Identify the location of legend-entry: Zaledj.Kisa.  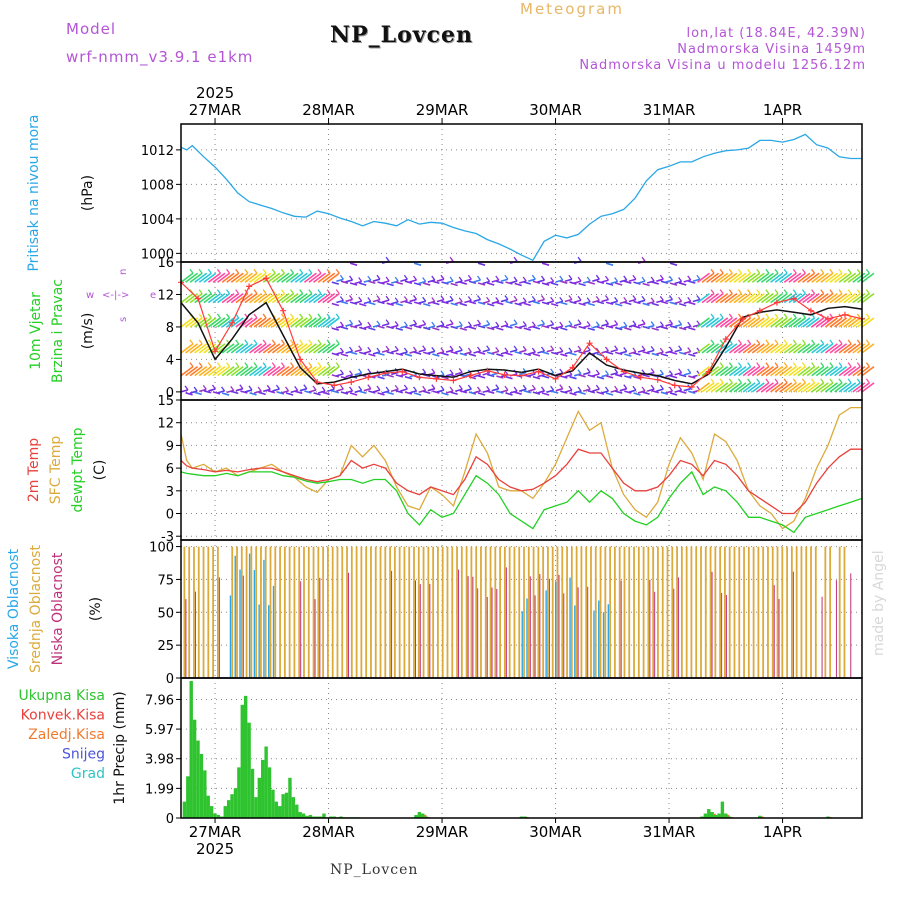
(66, 735).